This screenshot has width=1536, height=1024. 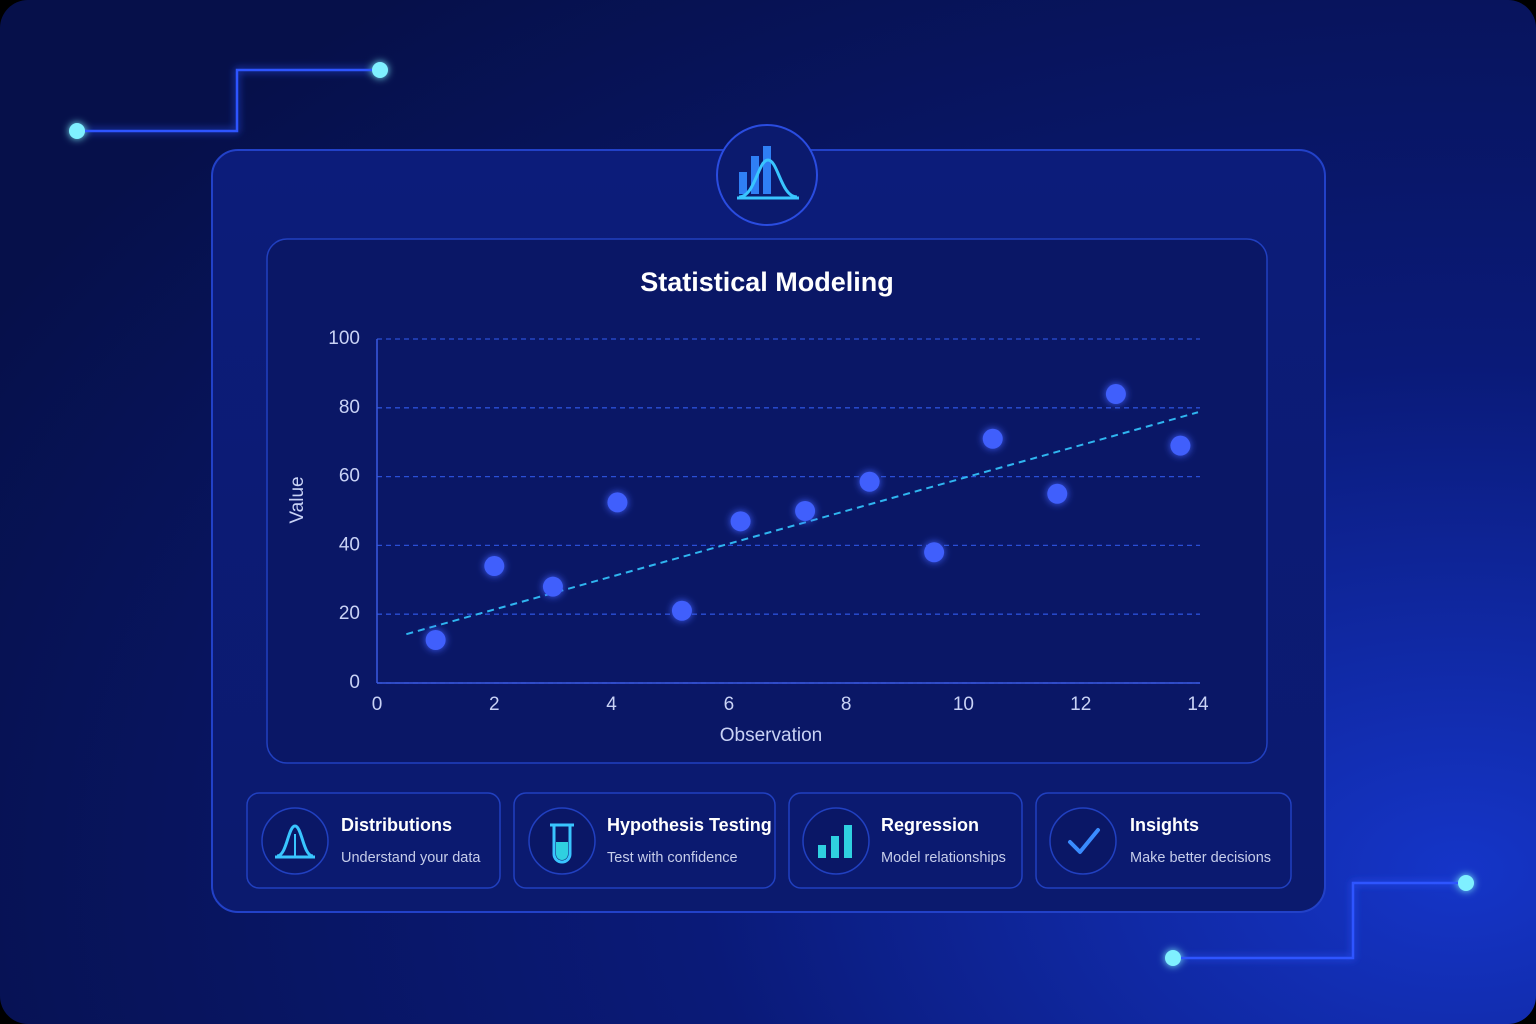 What do you see at coordinates (344, 338) in the screenshot?
I see `y-tick-label: 100` at bounding box center [344, 338].